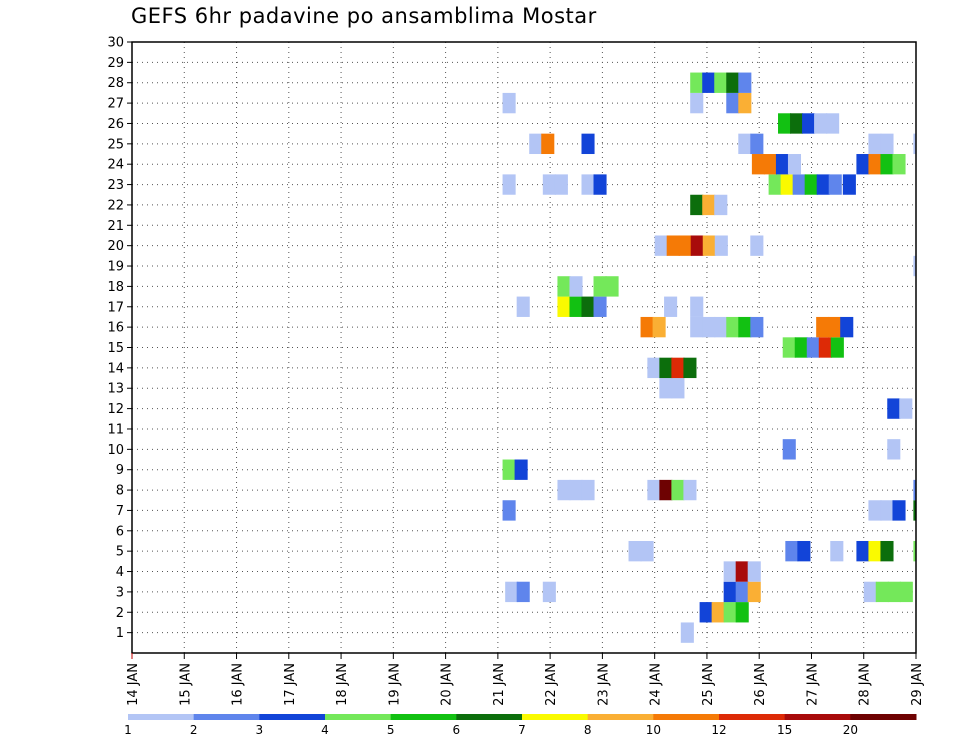  I want to click on x-tick-label: 27 JAN, so click(812, 684).